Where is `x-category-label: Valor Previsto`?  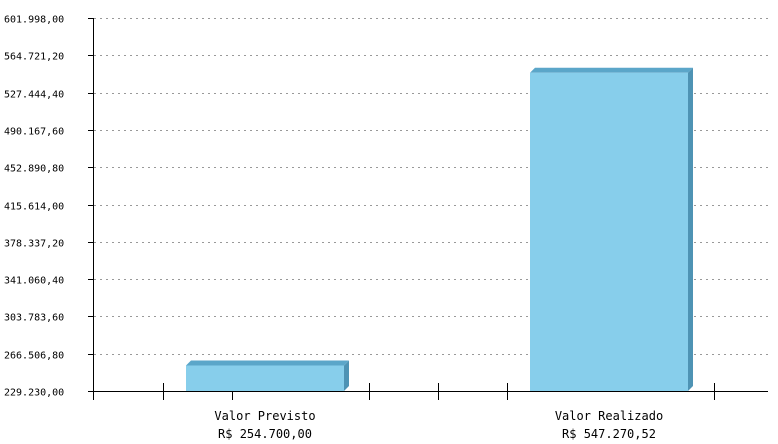 x-category-label: Valor Previsto is located at coordinates (264, 416).